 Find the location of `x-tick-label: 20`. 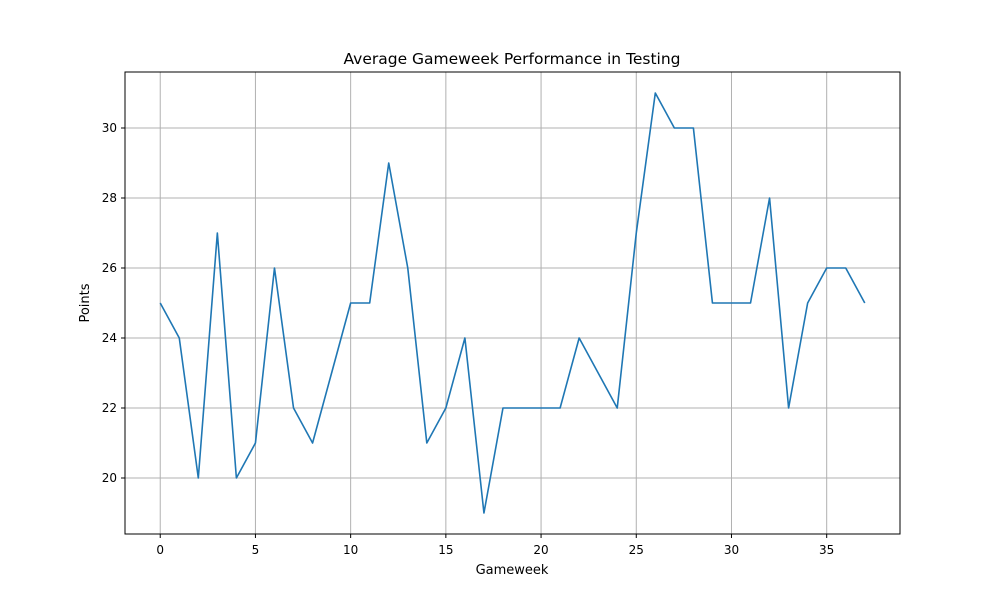

x-tick-label: 20 is located at coordinates (540, 550).